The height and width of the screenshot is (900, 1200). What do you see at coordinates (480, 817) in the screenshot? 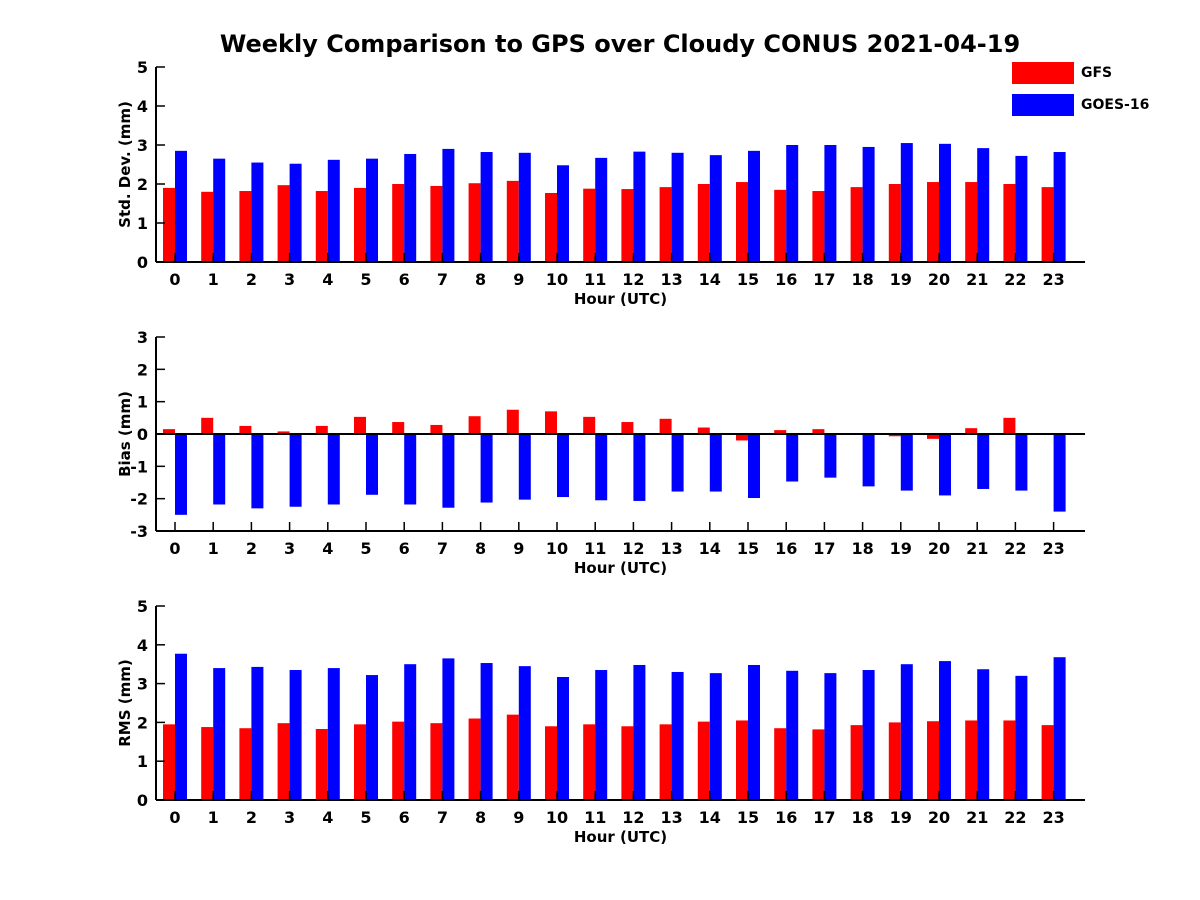
I see `x-tick-label: 8` at bounding box center [480, 817].